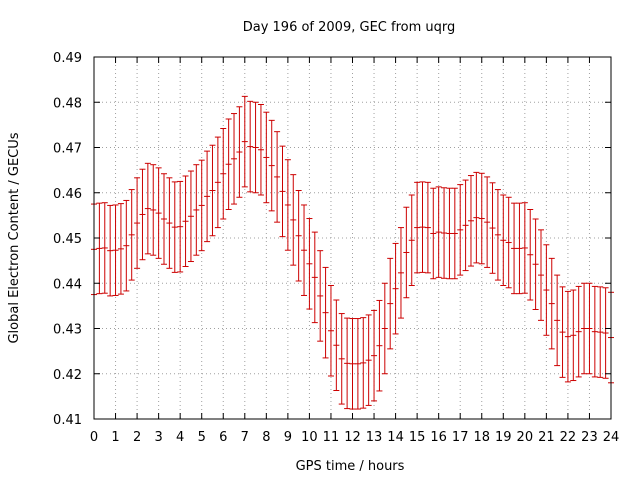  I want to click on x-tick-label: 19, so click(503, 437).